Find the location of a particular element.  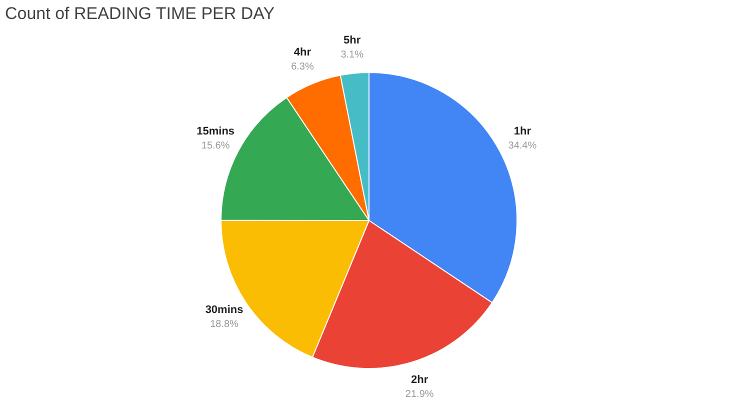

slice-label: 30mins is located at coordinates (224, 310).